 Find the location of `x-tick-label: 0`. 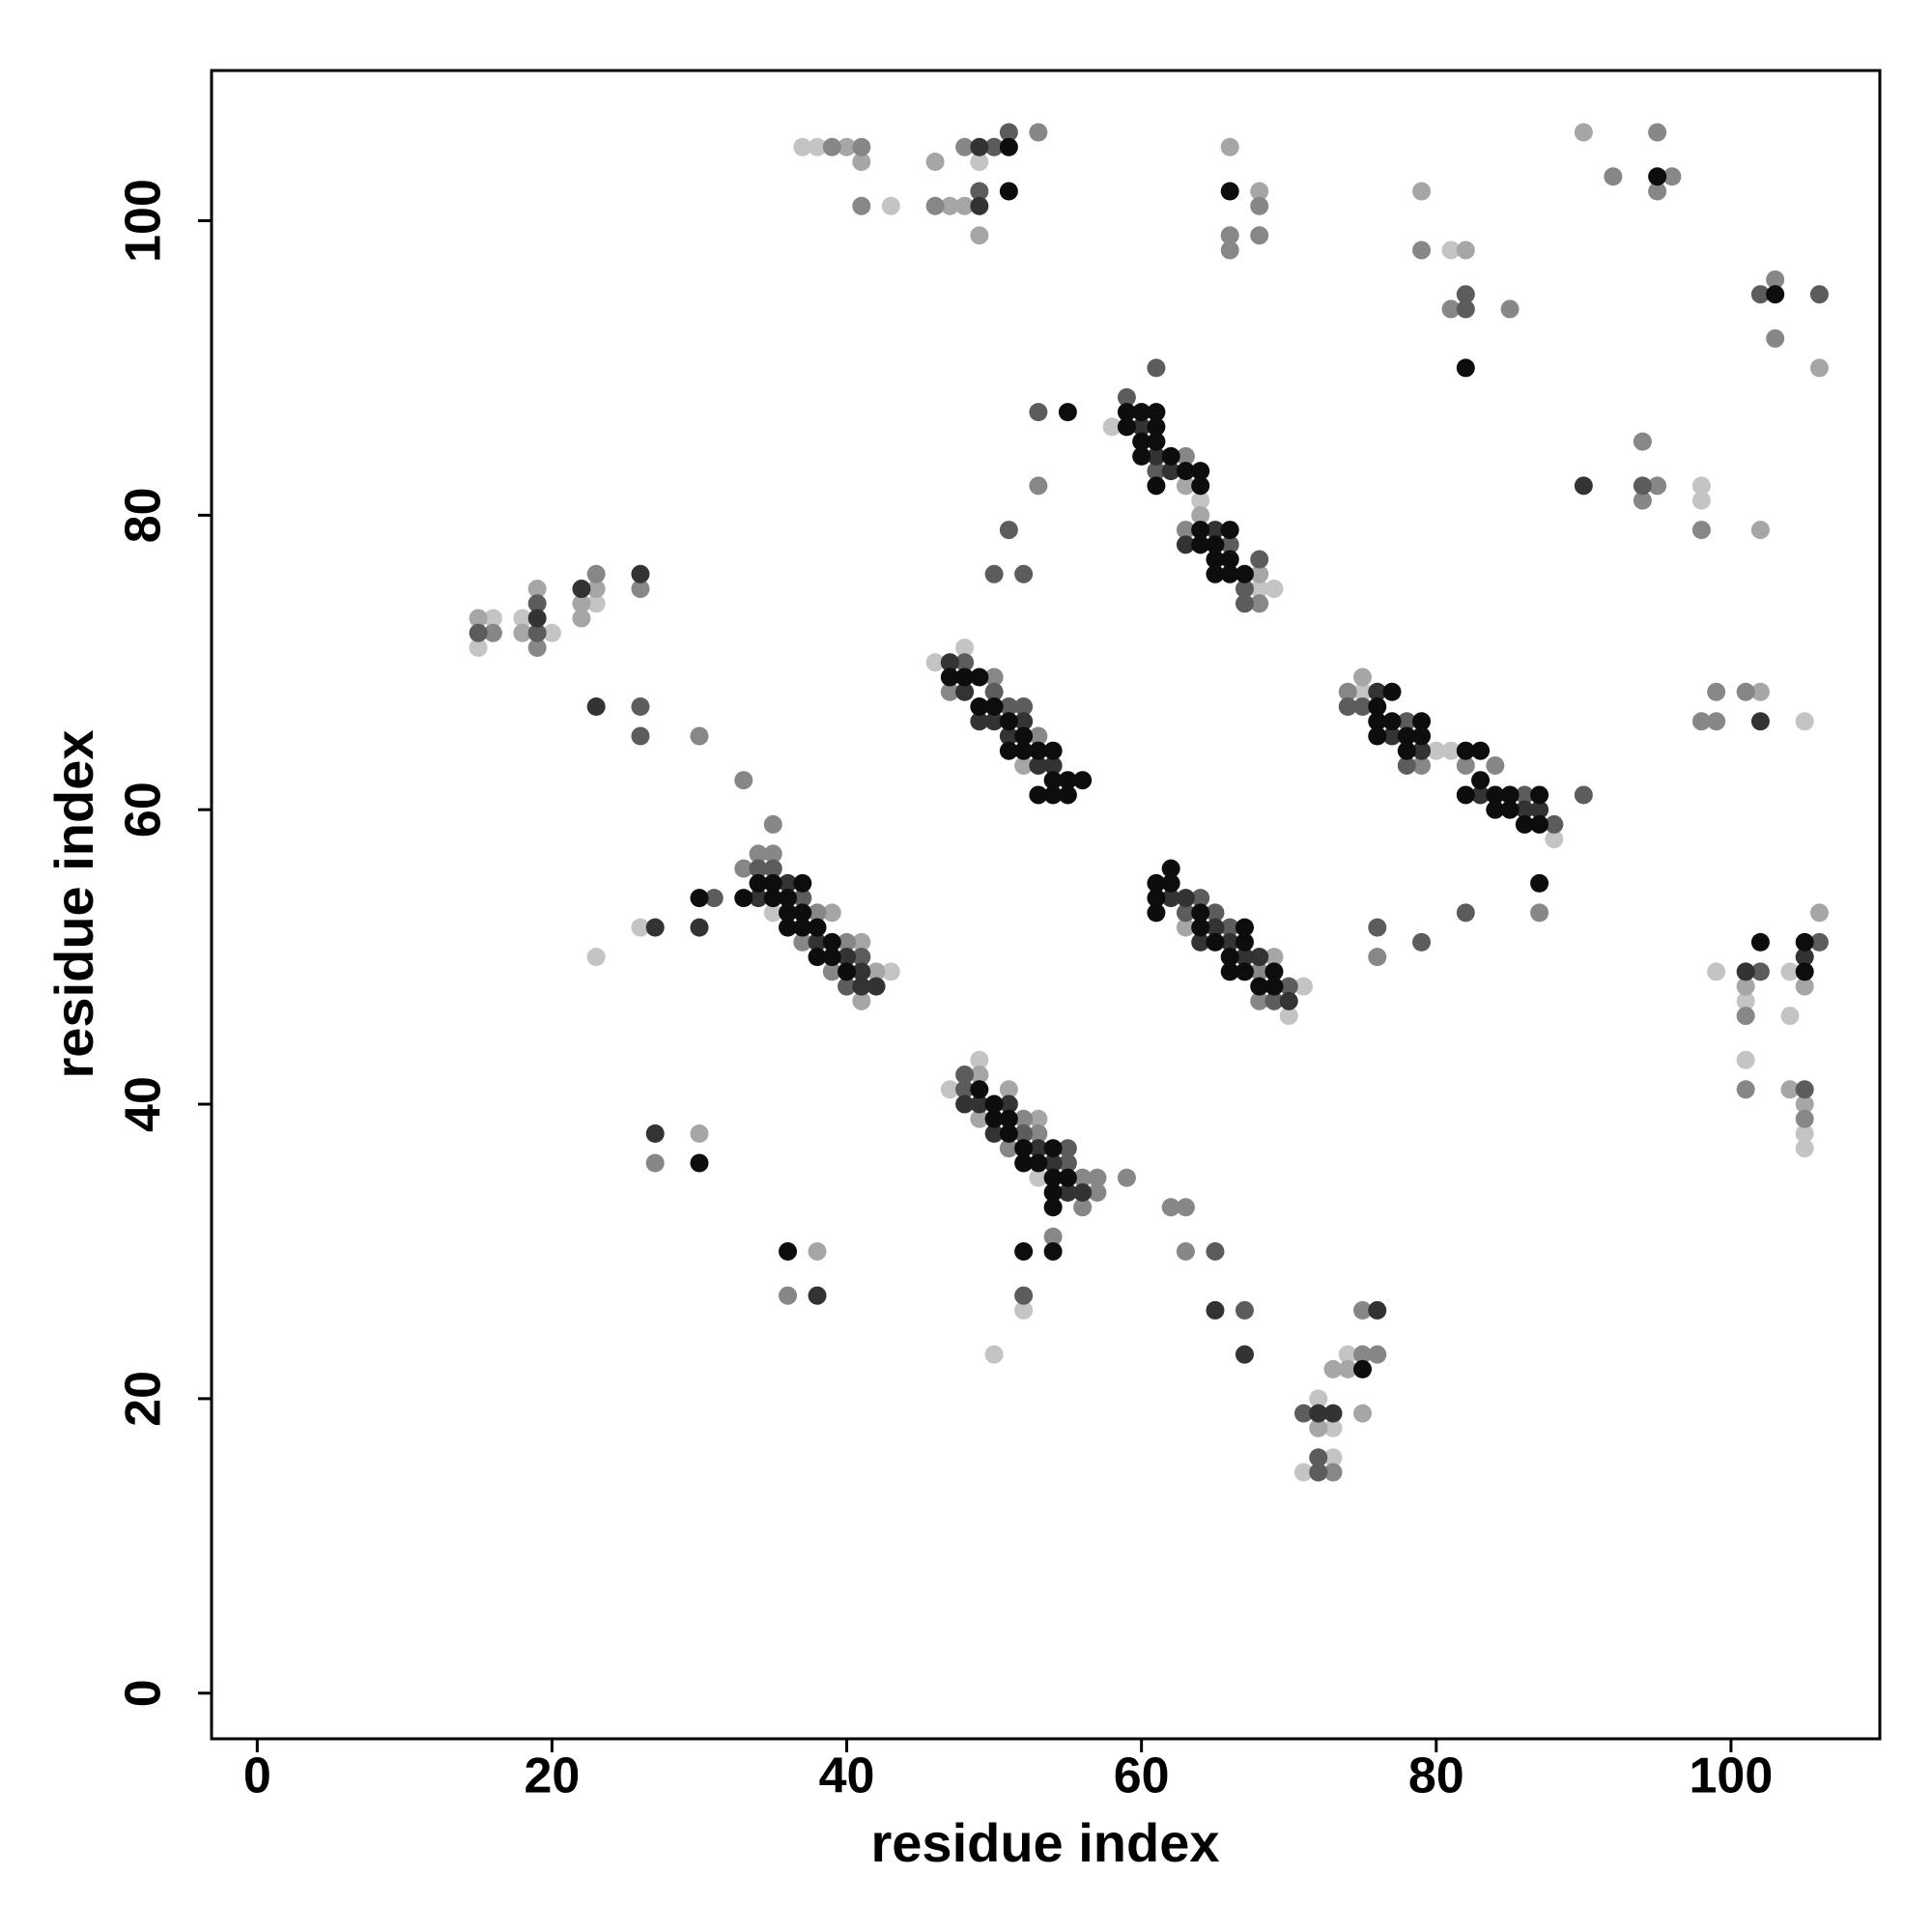

x-tick-label: 0 is located at coordinates (257, 1776).